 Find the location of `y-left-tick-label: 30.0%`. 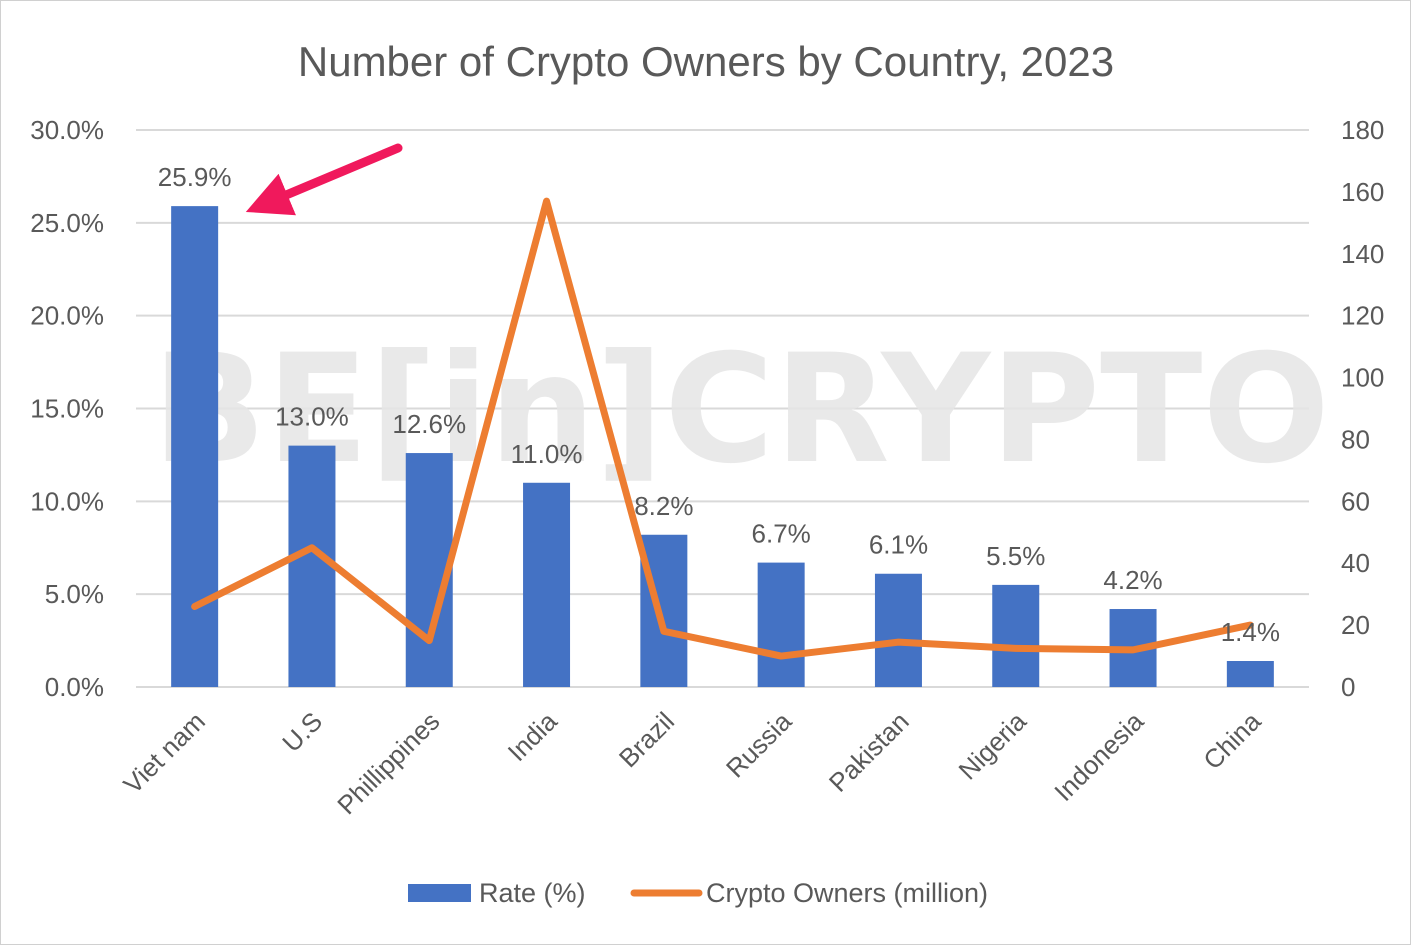

y-left-tick-label: 30.0% is located at coordinates (67, 130).